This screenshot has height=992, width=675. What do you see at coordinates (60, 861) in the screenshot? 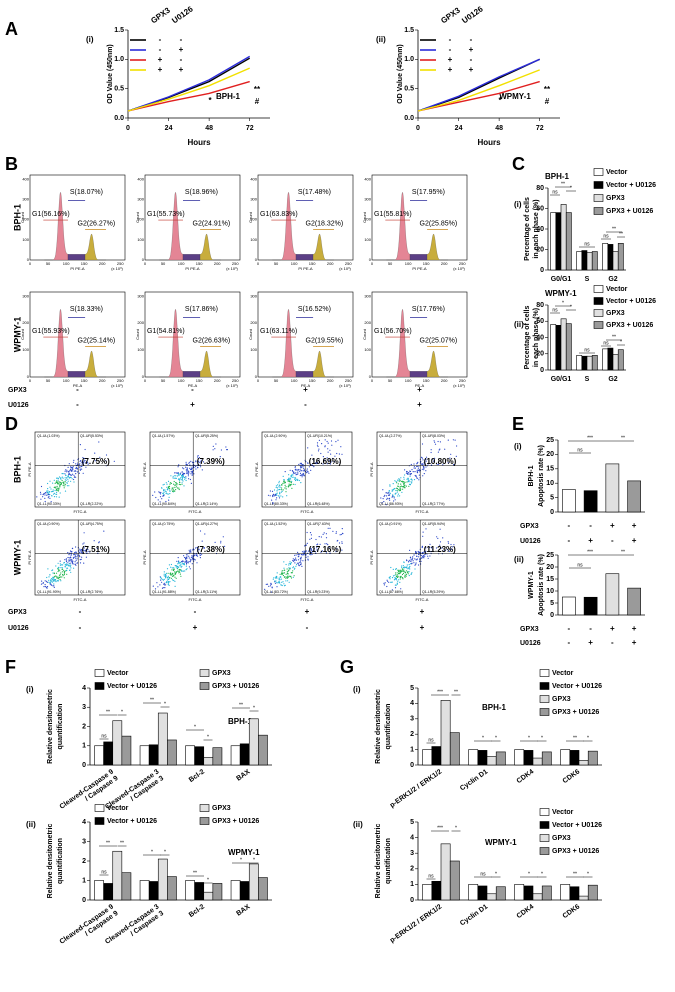
I see `y-axis-label: quantification` at bounding box center [60, 861].